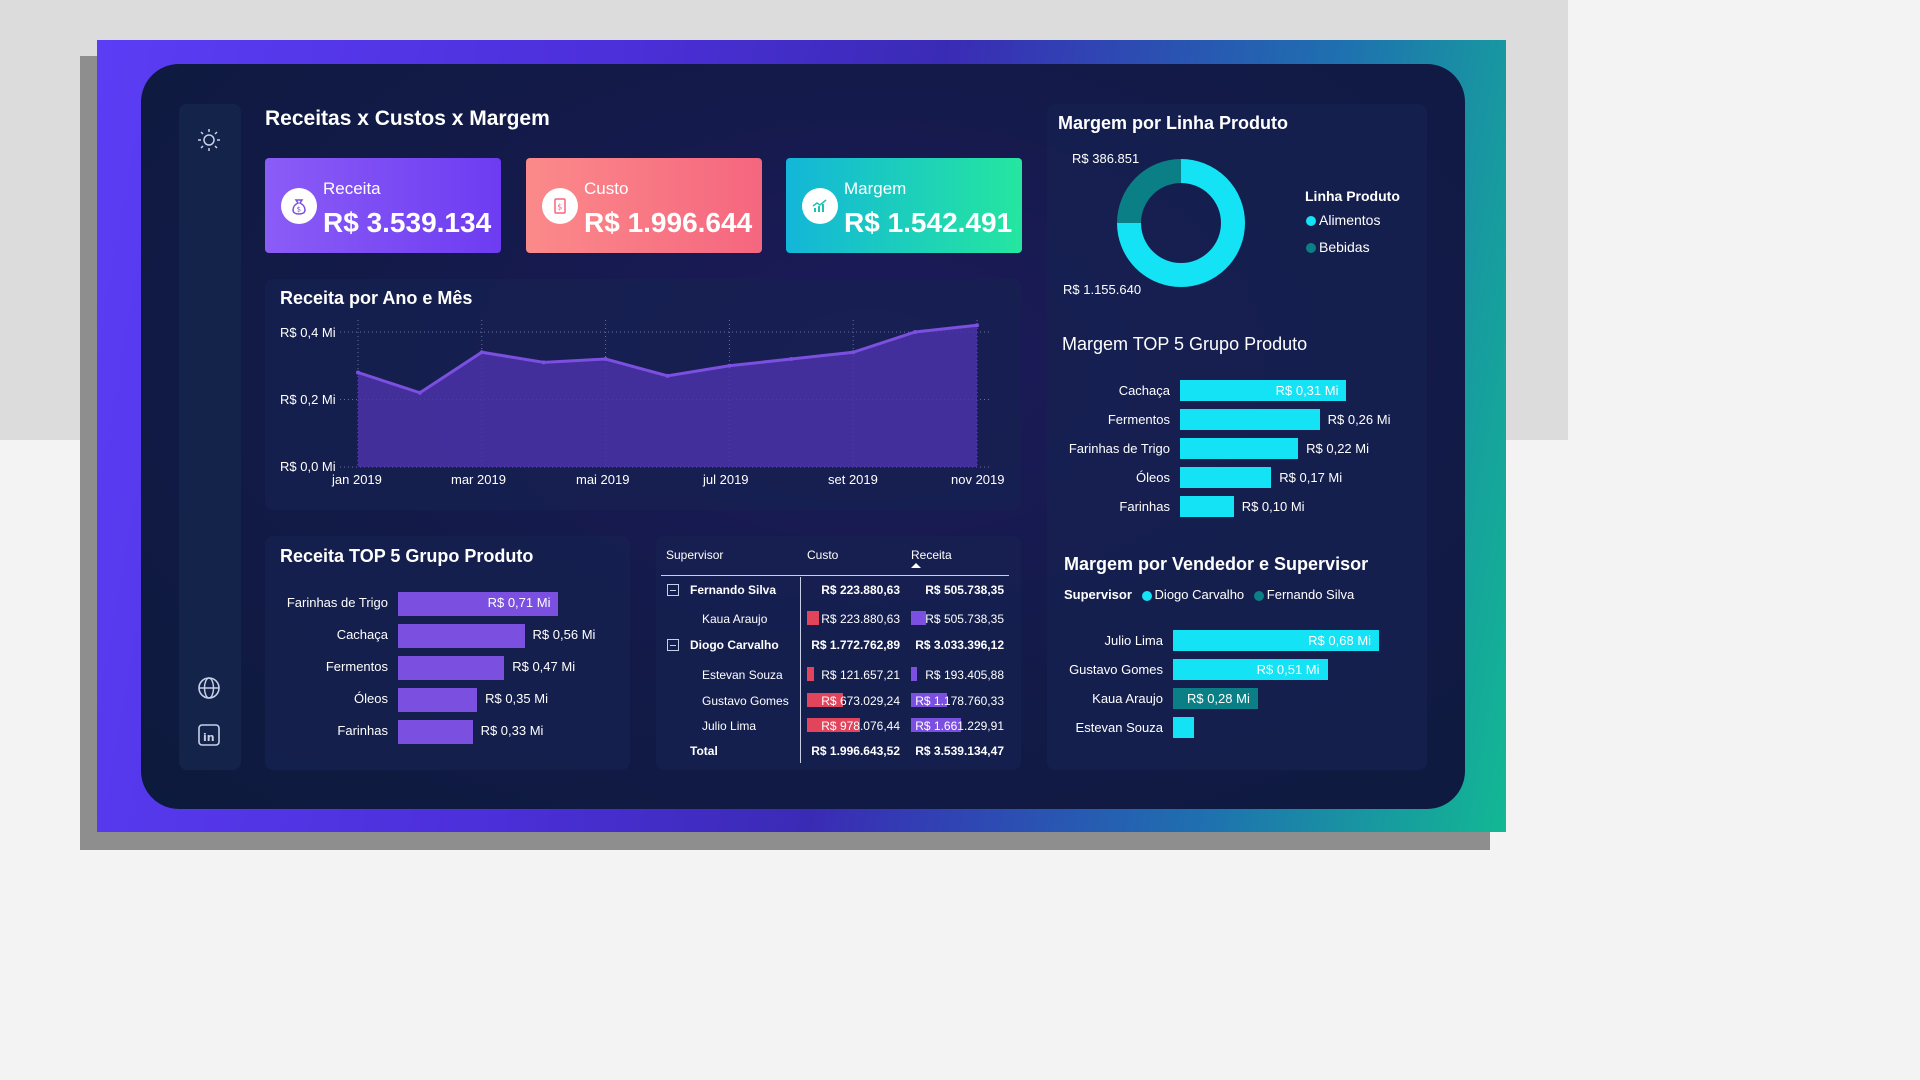 This screenshot has height=1080, width=1920. What do you see at coordinates (835, 575) in the screenshot?
I see `table-header-divider` at bounding box center [835, 575].